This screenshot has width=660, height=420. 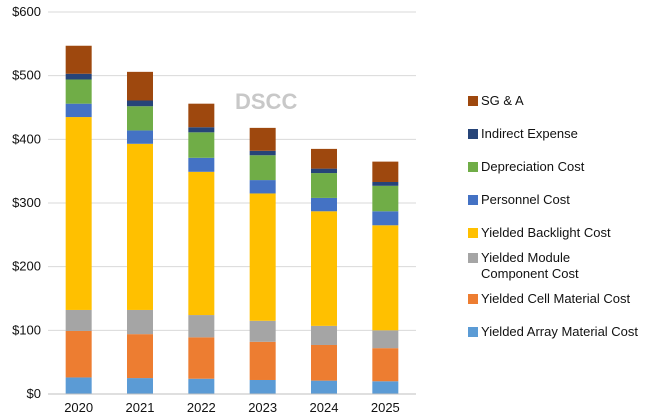 I want to click on y-tick-label: $600, so click(x=26, y=11).